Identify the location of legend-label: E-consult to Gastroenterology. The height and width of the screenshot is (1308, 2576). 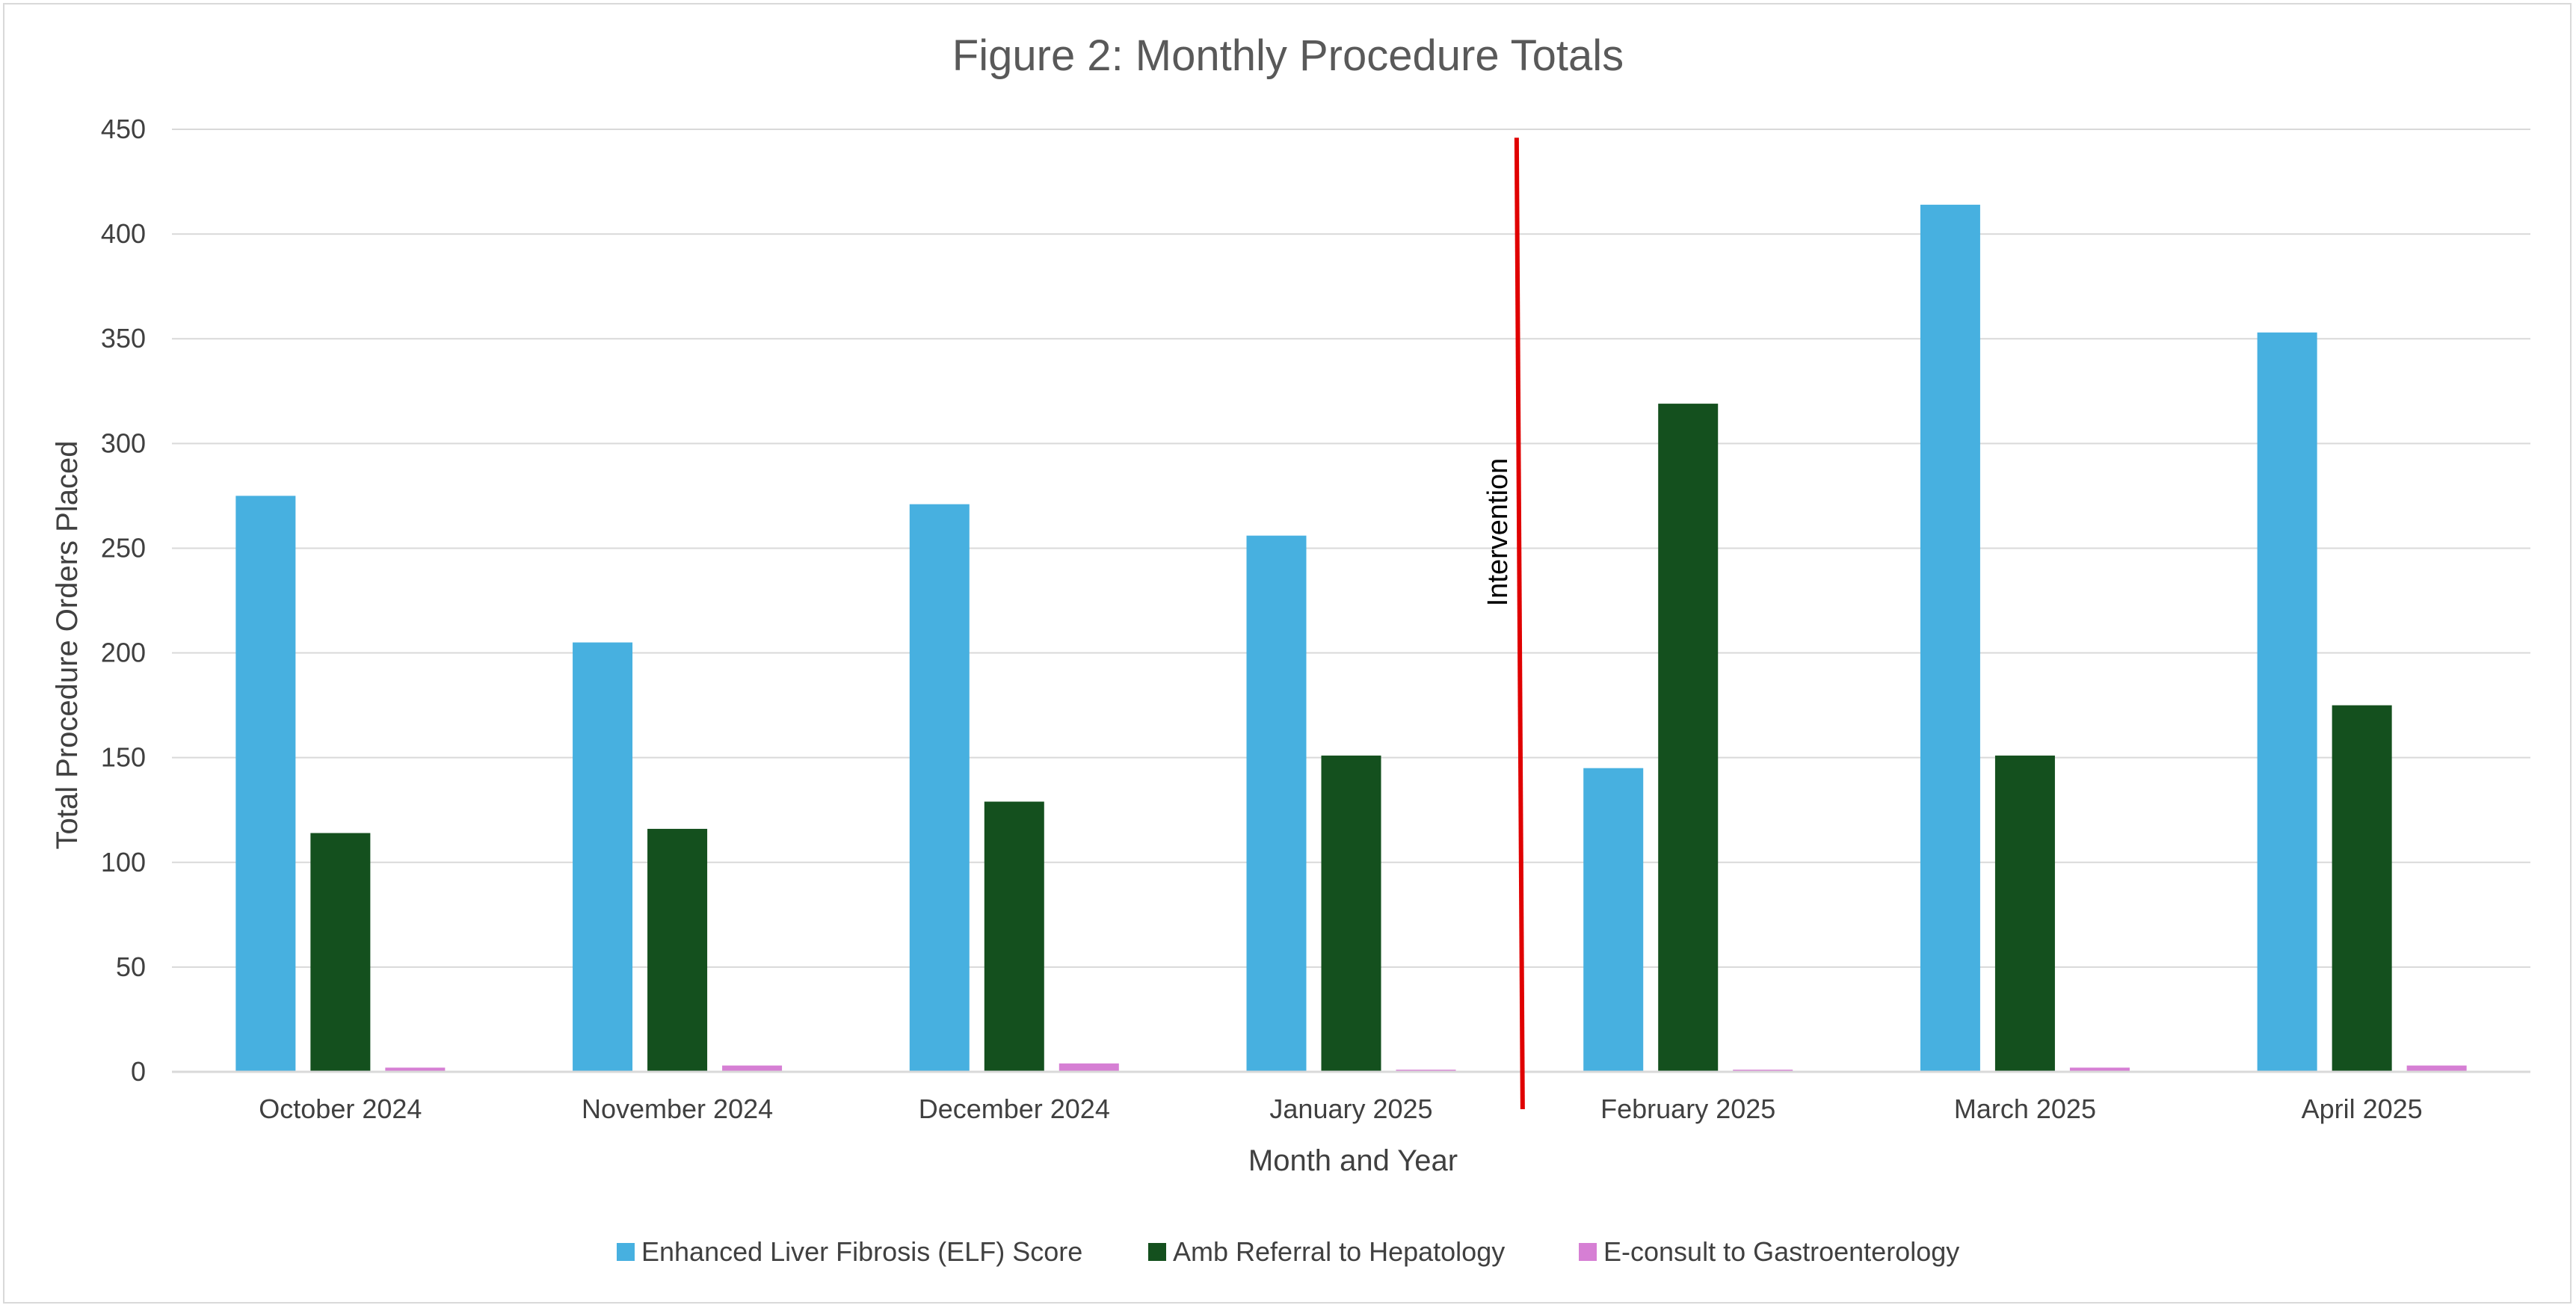
(1781, 1251).